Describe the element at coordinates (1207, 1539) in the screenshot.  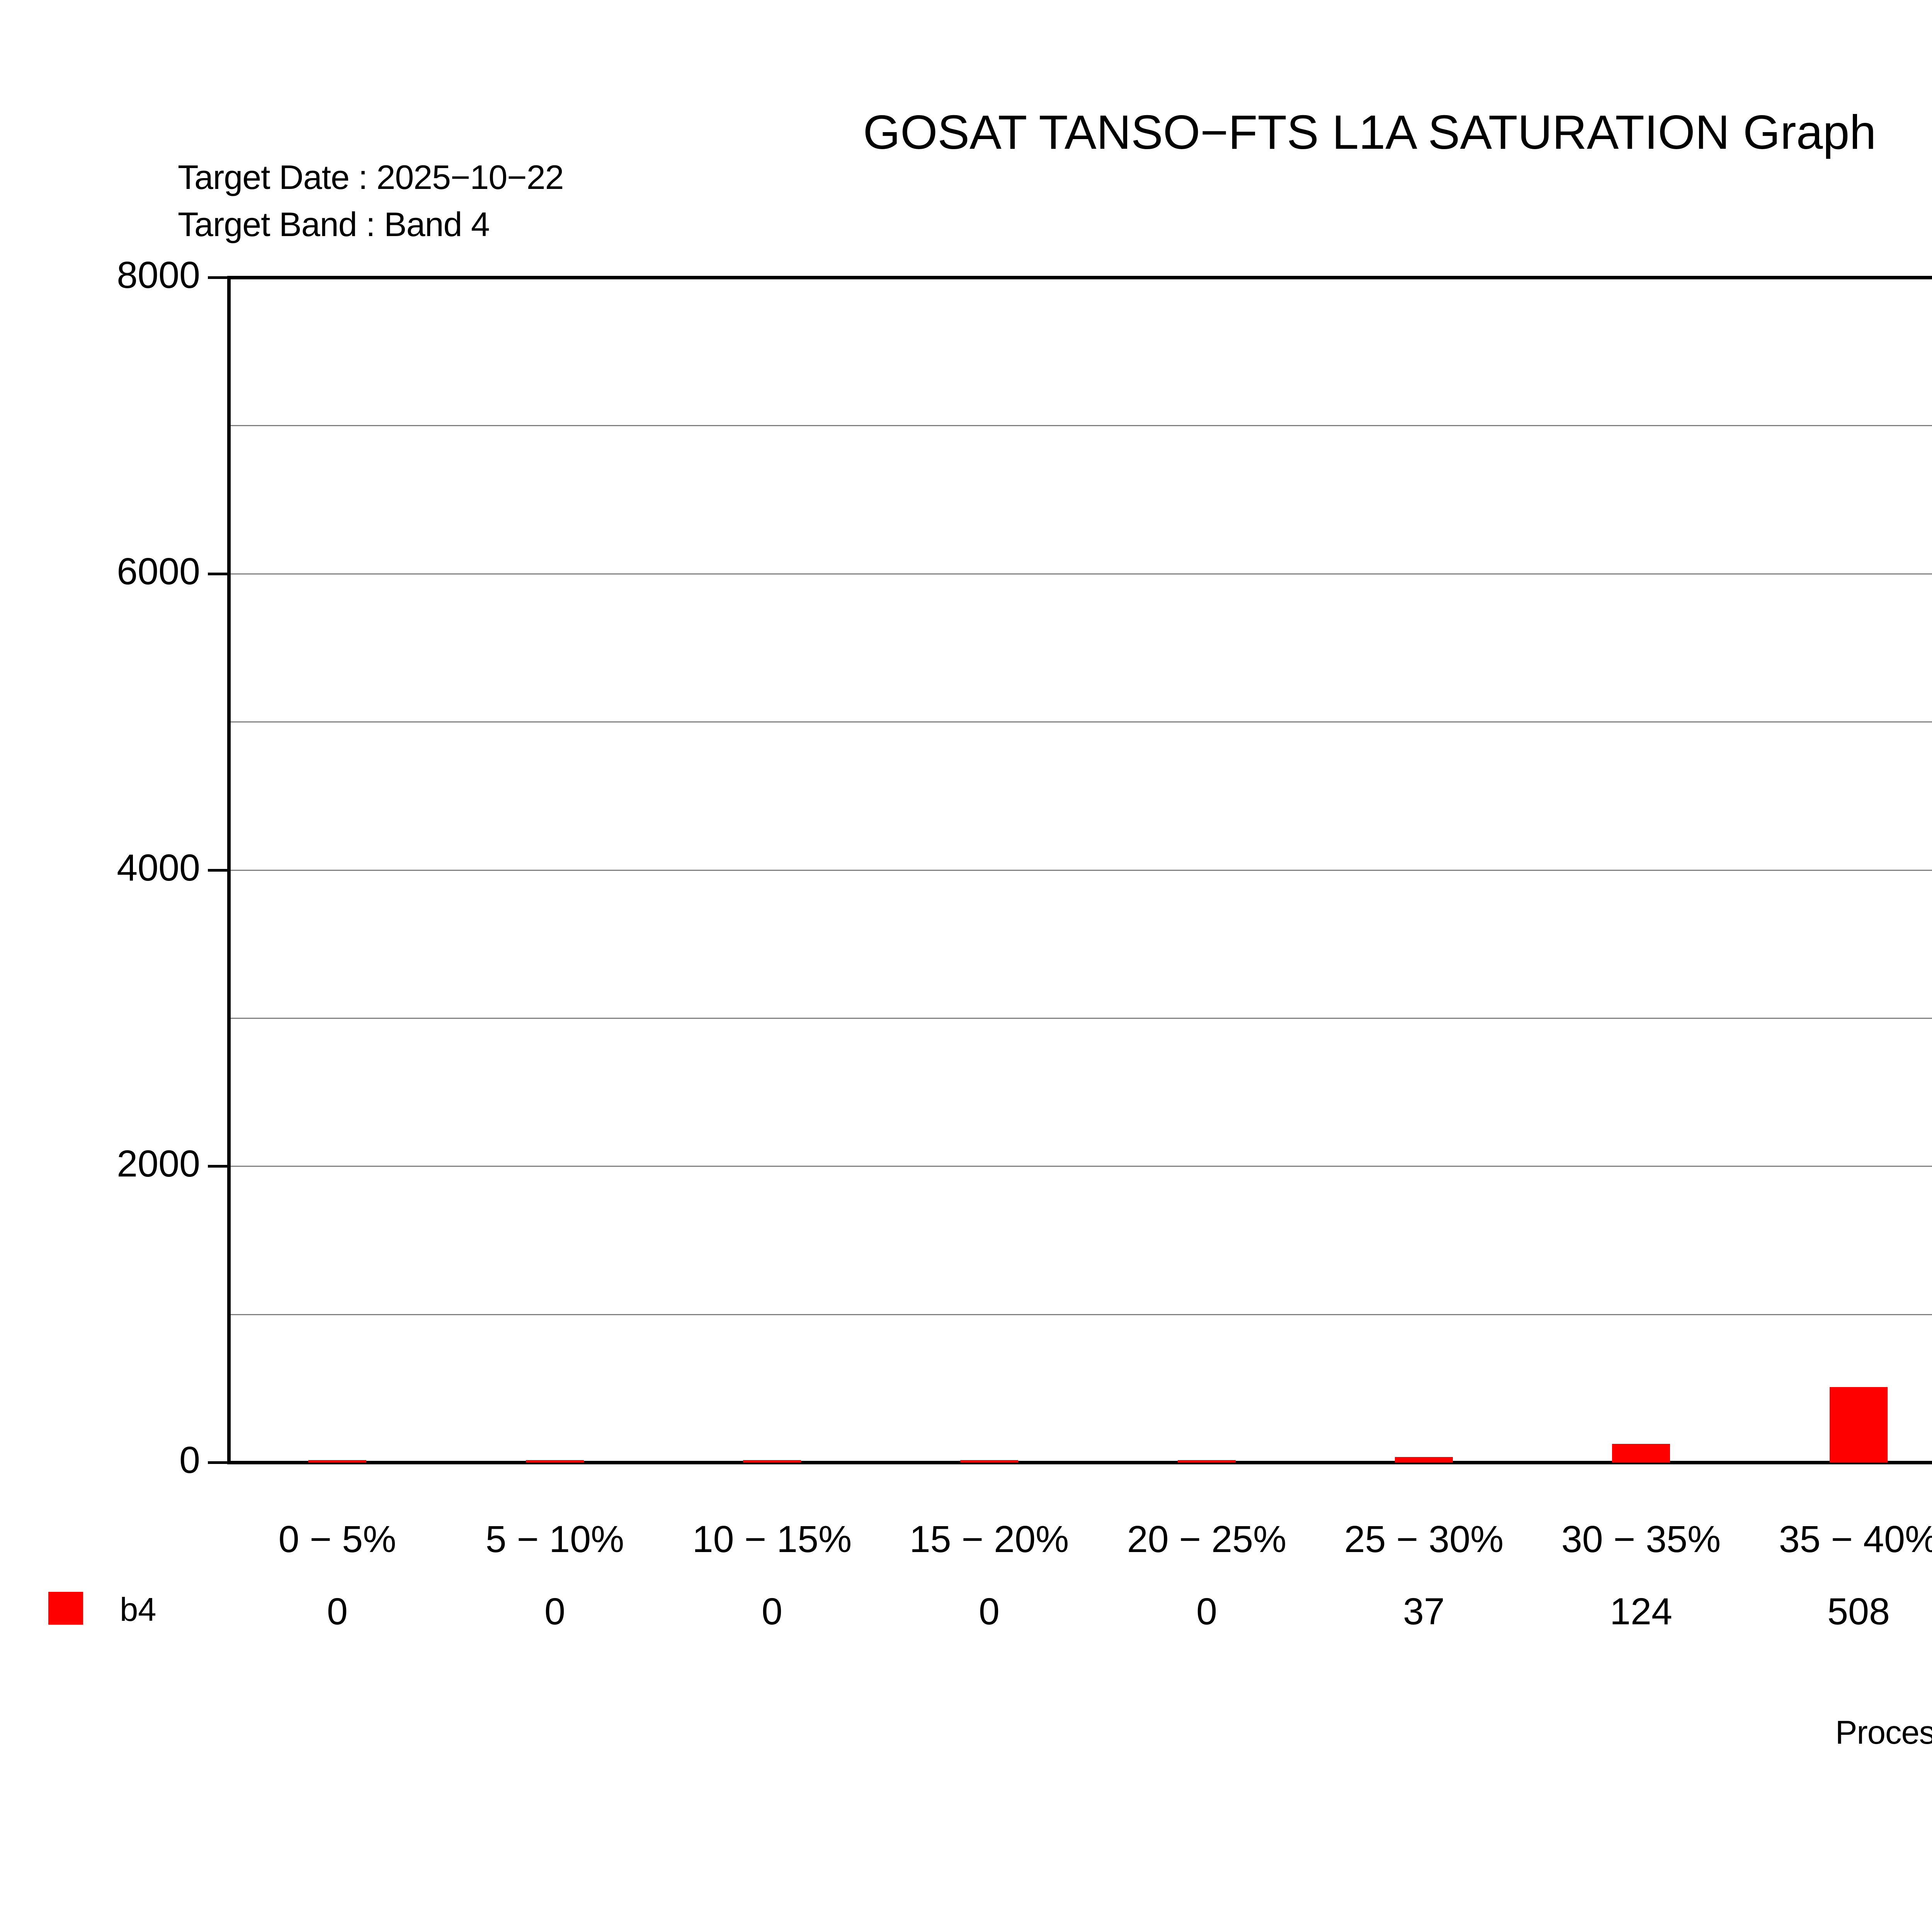
I see `x-category-label: 20 − 25%` at that location.